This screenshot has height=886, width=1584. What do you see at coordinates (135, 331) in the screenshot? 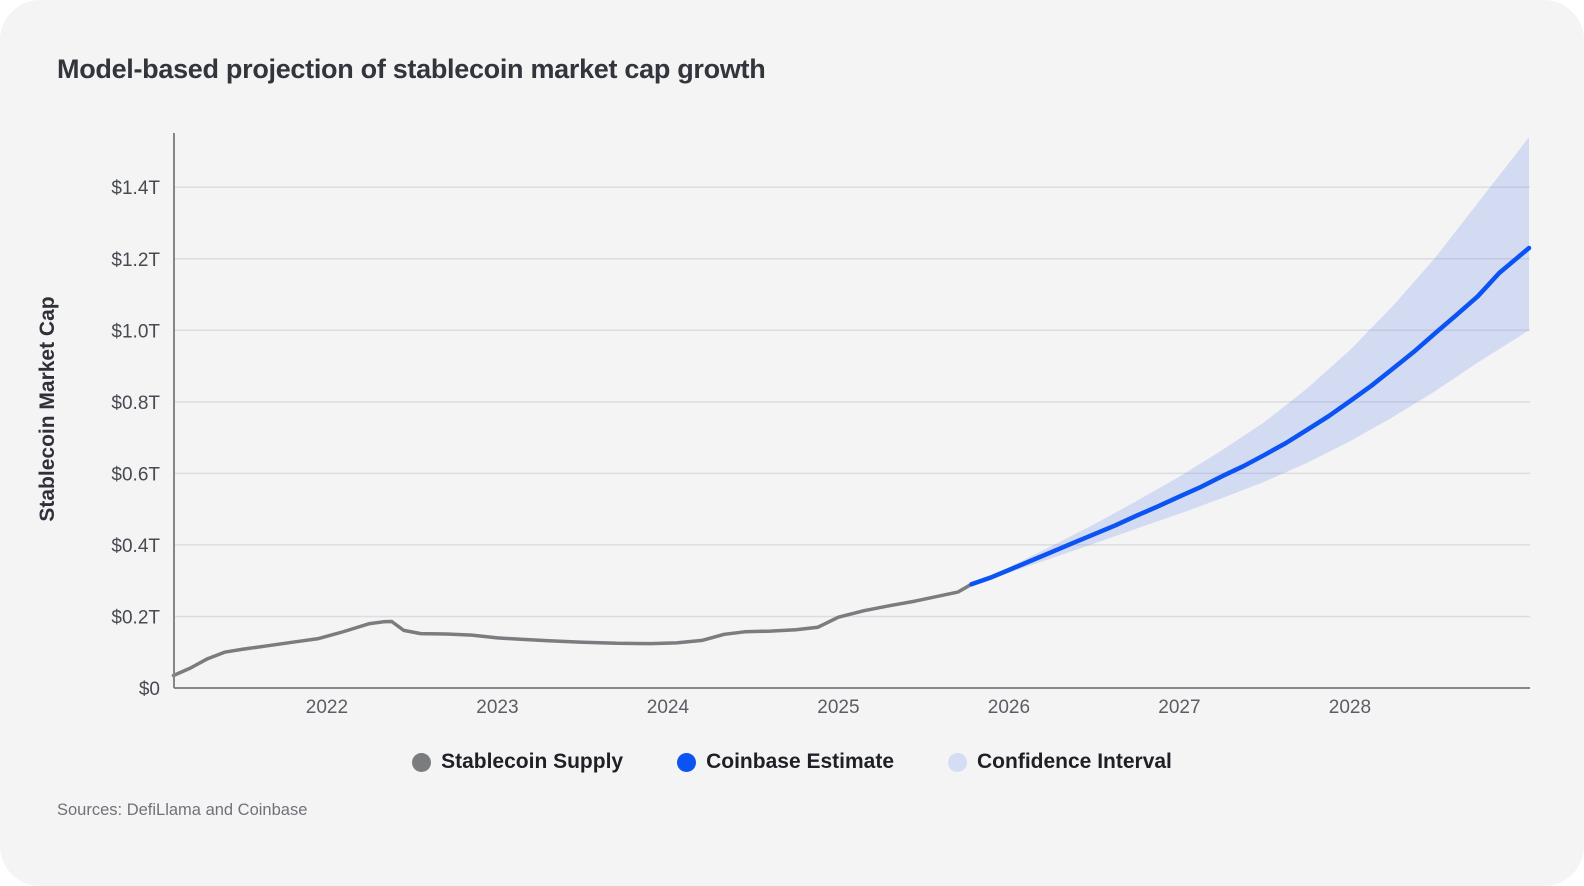
I see `y-tick-label: $1.0T` at bounding box center [135, 331].